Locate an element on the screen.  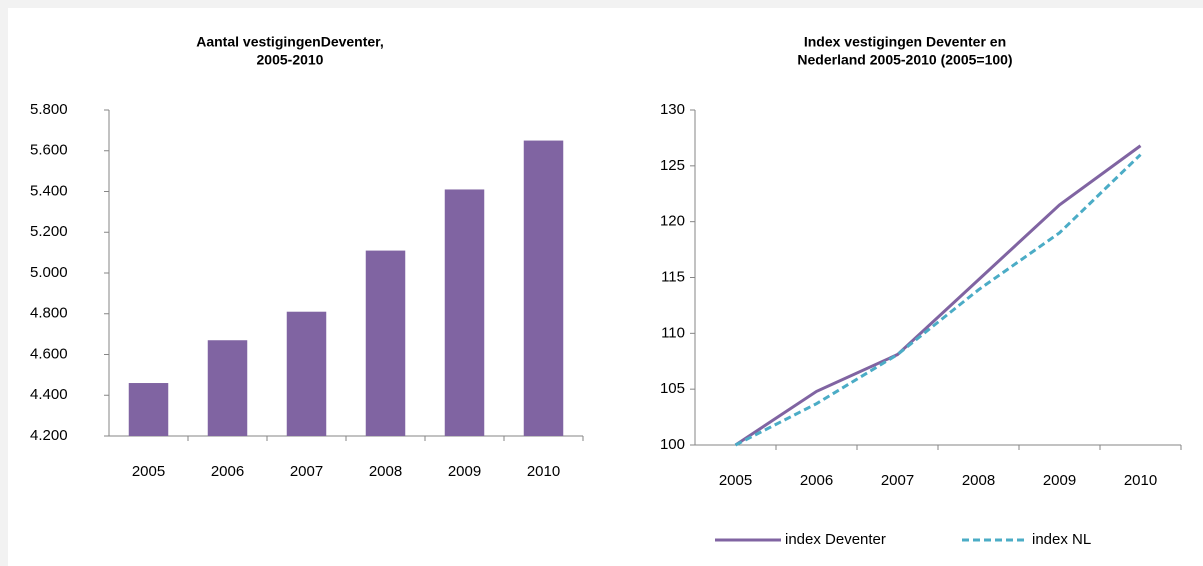
y-tick-label: 4.400 is located at coordinates (49, 394).